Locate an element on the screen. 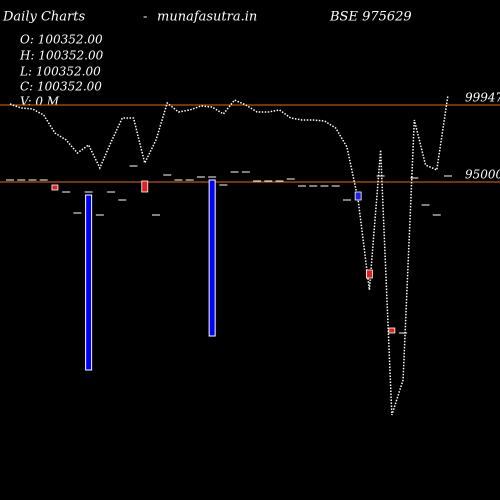  ohlc-label: C: 100352.00 is located at coordinates (61, 87).